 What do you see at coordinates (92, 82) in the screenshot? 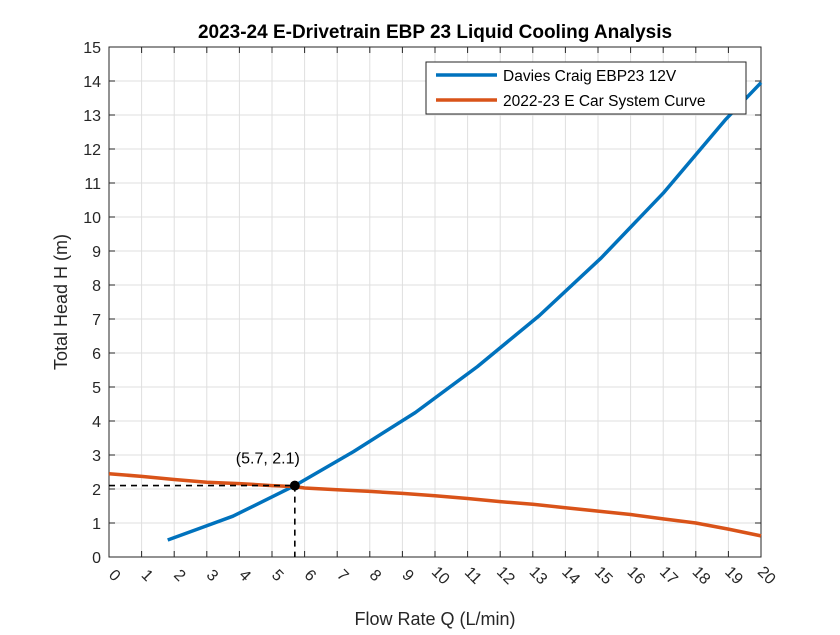
I see `y-tick-label: 14` at bounding box center [92, 82].